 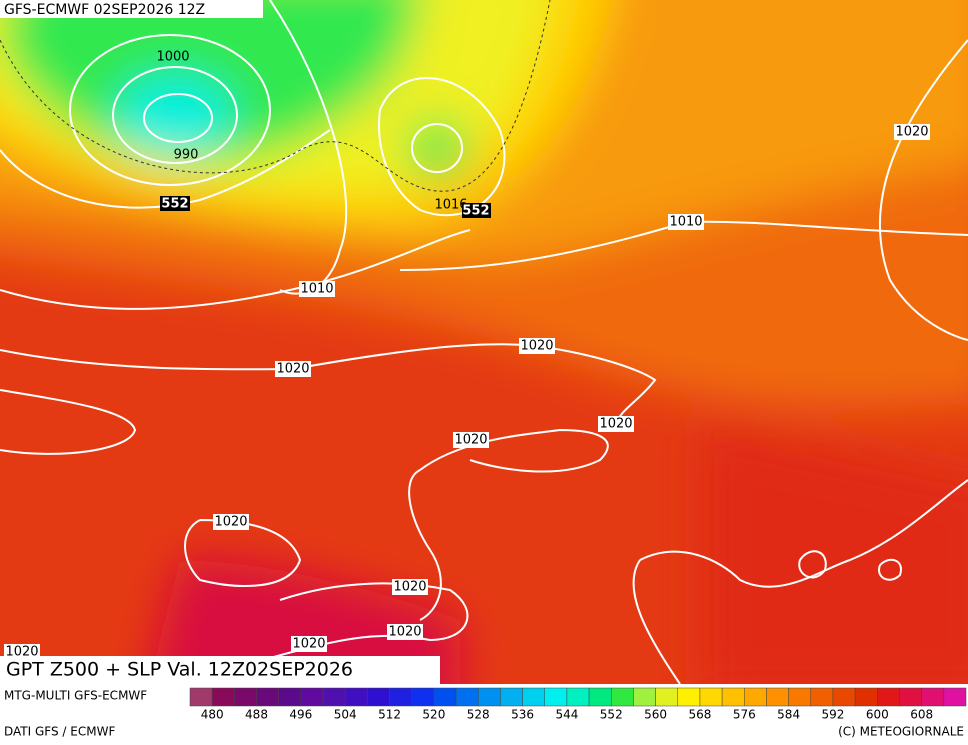 I want to click on colorbar-label: 528, so click(x=478, y=715).